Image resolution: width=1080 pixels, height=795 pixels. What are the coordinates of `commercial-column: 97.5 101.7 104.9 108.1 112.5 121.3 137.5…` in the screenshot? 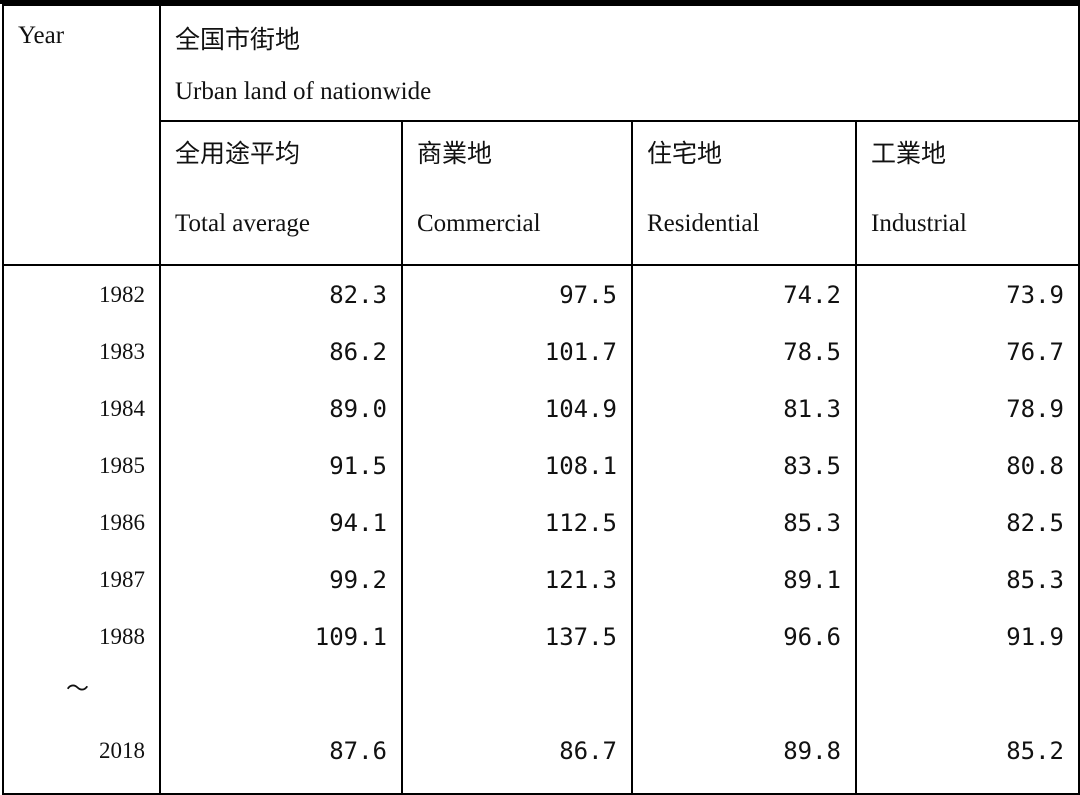 It's located at (517, 529).